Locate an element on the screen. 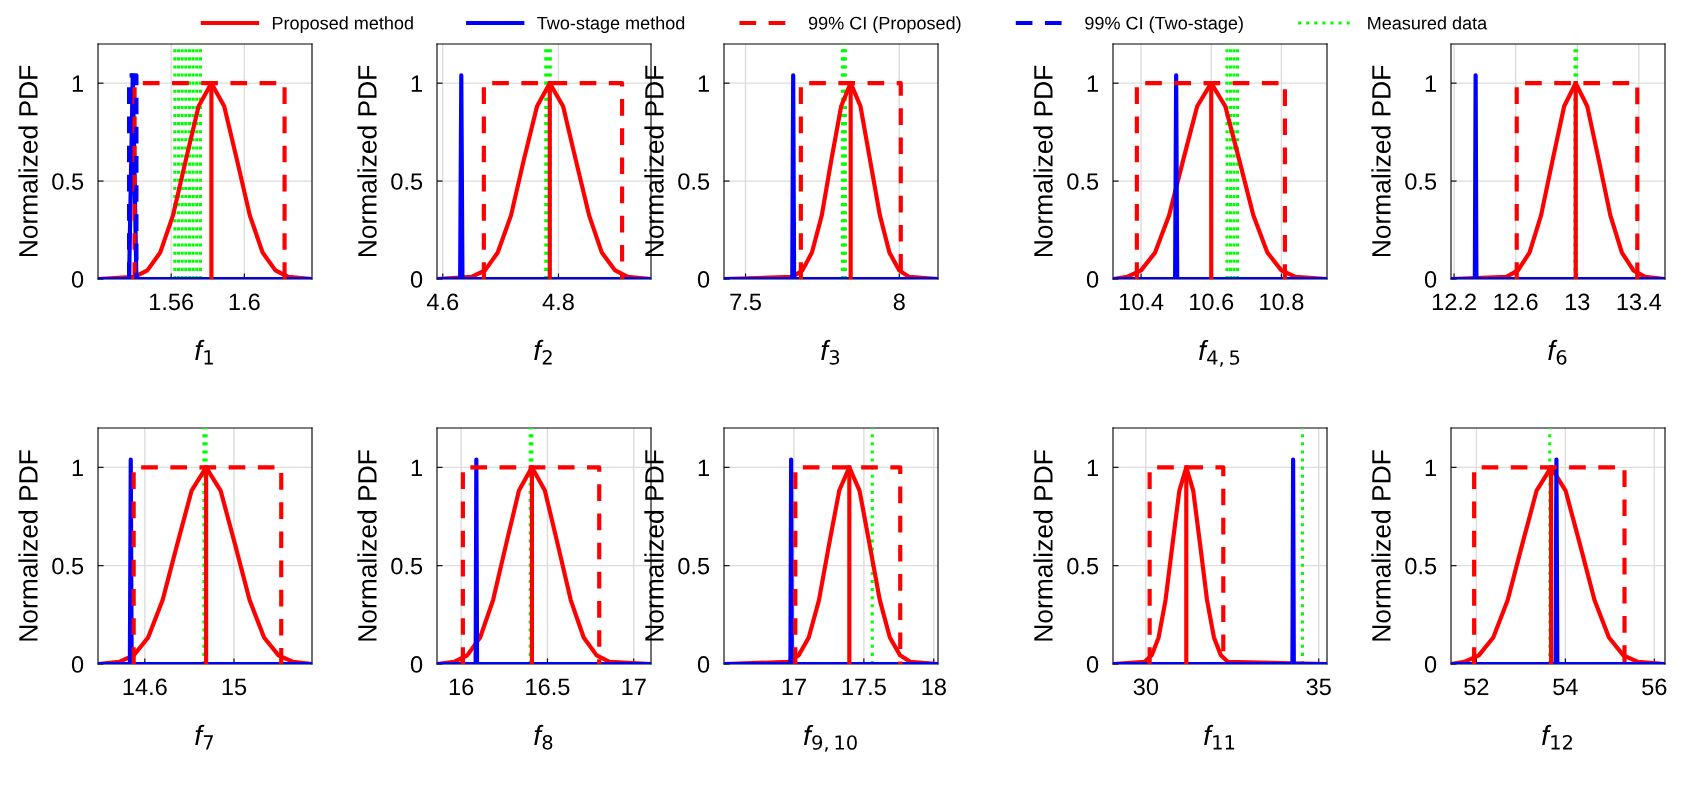  x-tick-label: 18 is located at coordinates (934, 687).